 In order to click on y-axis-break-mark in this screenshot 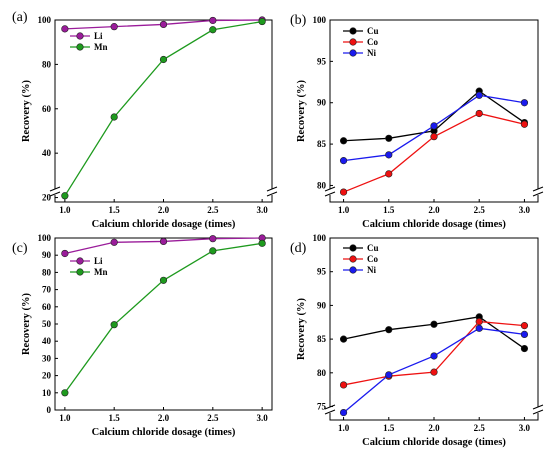, I will do `click(330, 191)`.